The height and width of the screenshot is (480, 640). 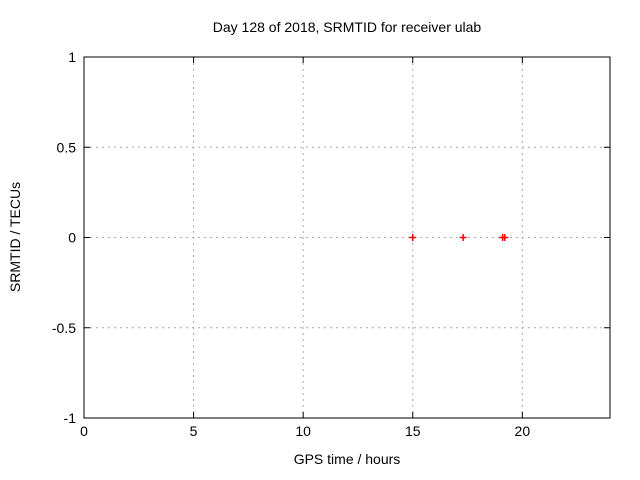 What do you see at coordinates (15, 237) in the screenshot?
I see `y-axis-label: SRMTID / TECUs` at bounding box center [15, 237].